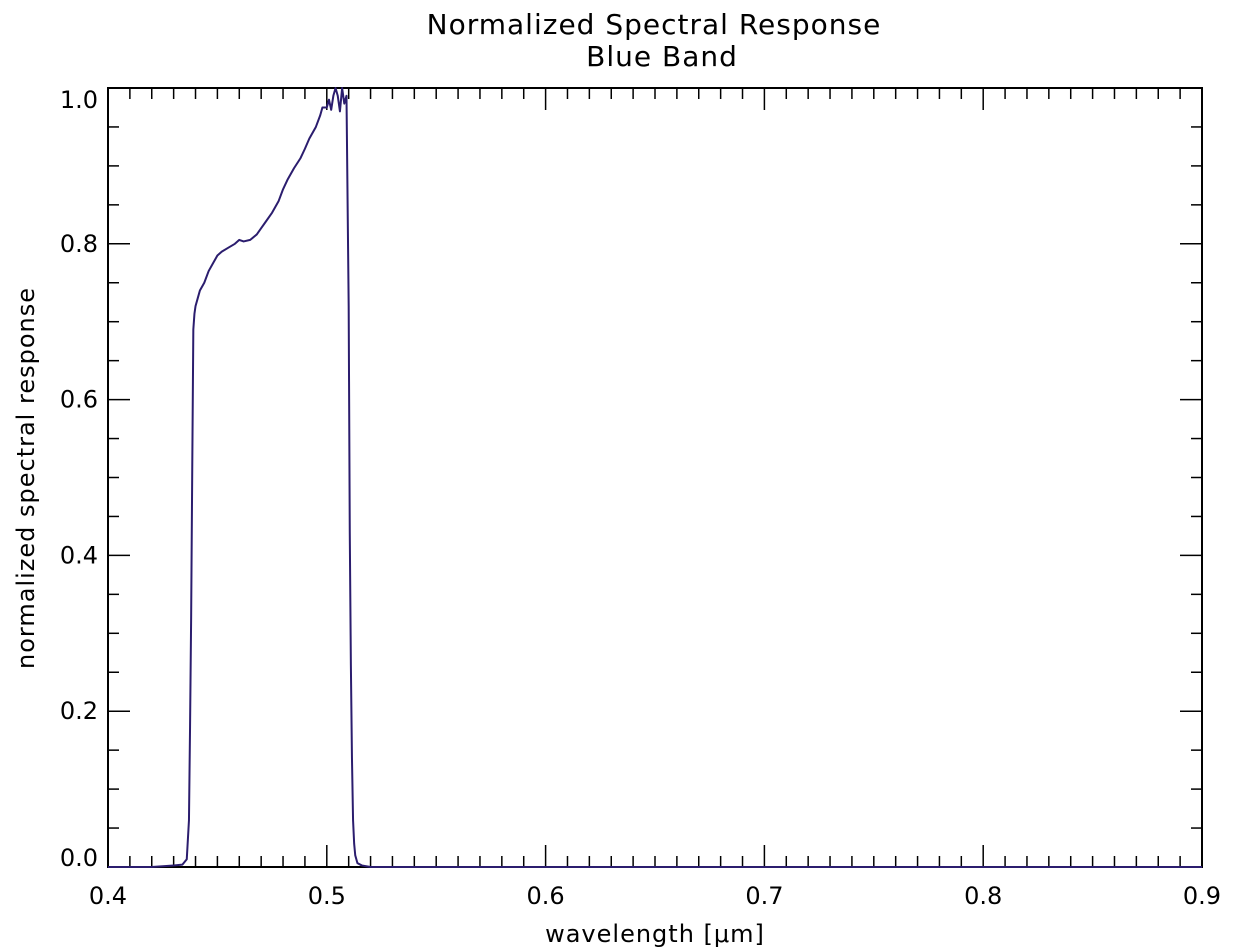 Image resolution: width=1235 pixels, height=952 pixels. I want to click on chart-title: Normalized Spectral Response, so click(654, 24).